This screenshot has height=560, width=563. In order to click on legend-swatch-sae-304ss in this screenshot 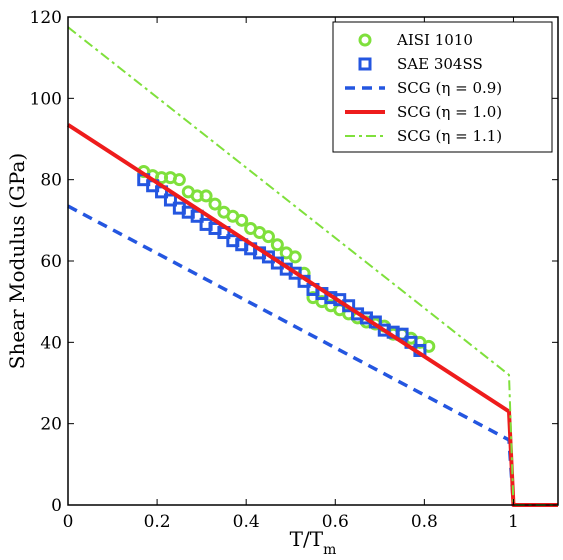, I will do `click(365, 64)`.